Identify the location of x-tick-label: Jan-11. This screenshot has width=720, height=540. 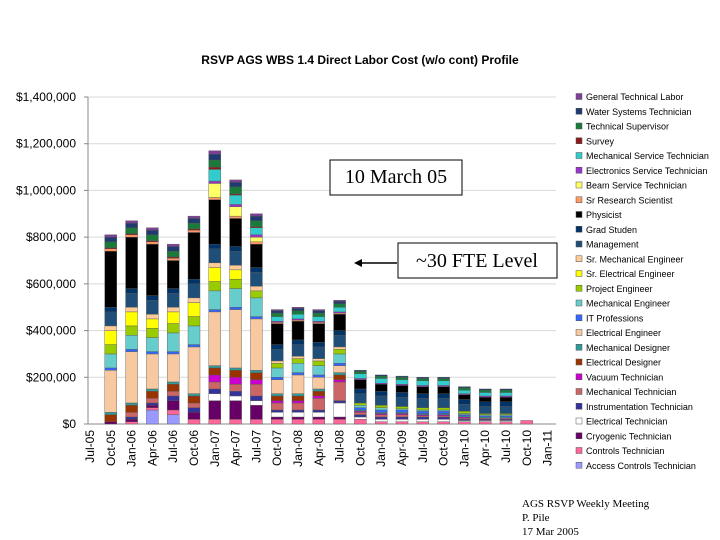
(548, 448).